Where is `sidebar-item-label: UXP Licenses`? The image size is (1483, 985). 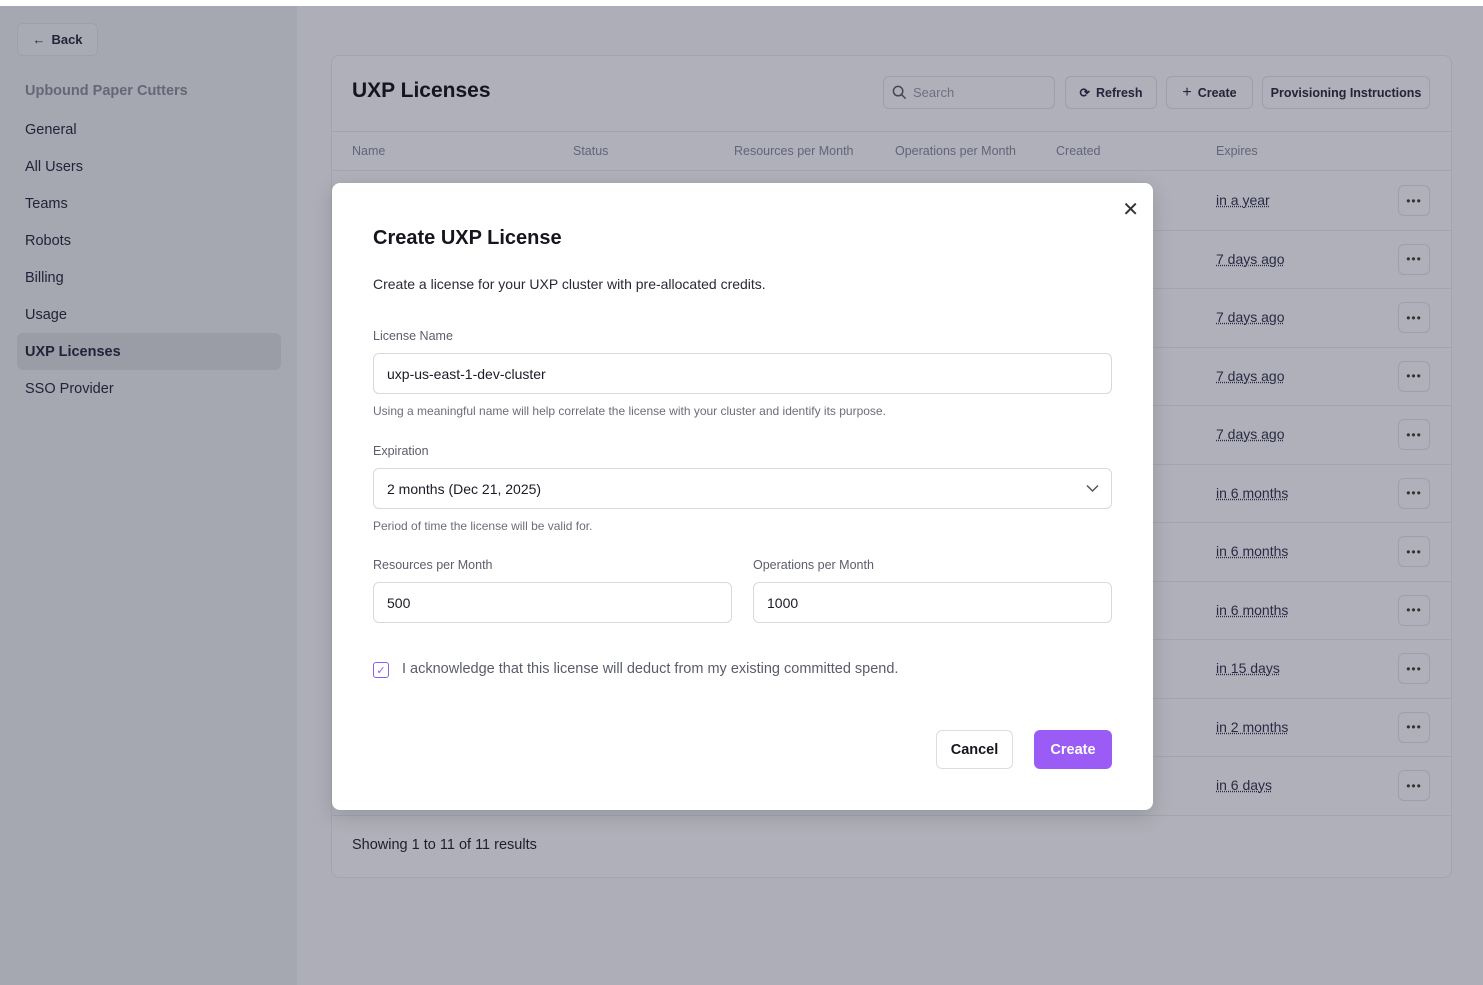
sidebar-item-label: UXP Licenses is located at coordinates (73, 351).